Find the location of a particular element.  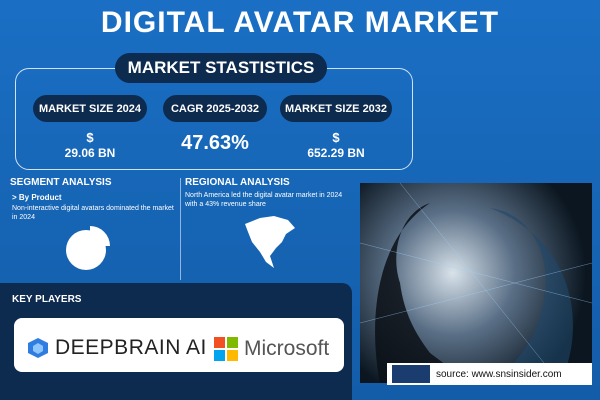

divider is located at coordinates (180, 229).